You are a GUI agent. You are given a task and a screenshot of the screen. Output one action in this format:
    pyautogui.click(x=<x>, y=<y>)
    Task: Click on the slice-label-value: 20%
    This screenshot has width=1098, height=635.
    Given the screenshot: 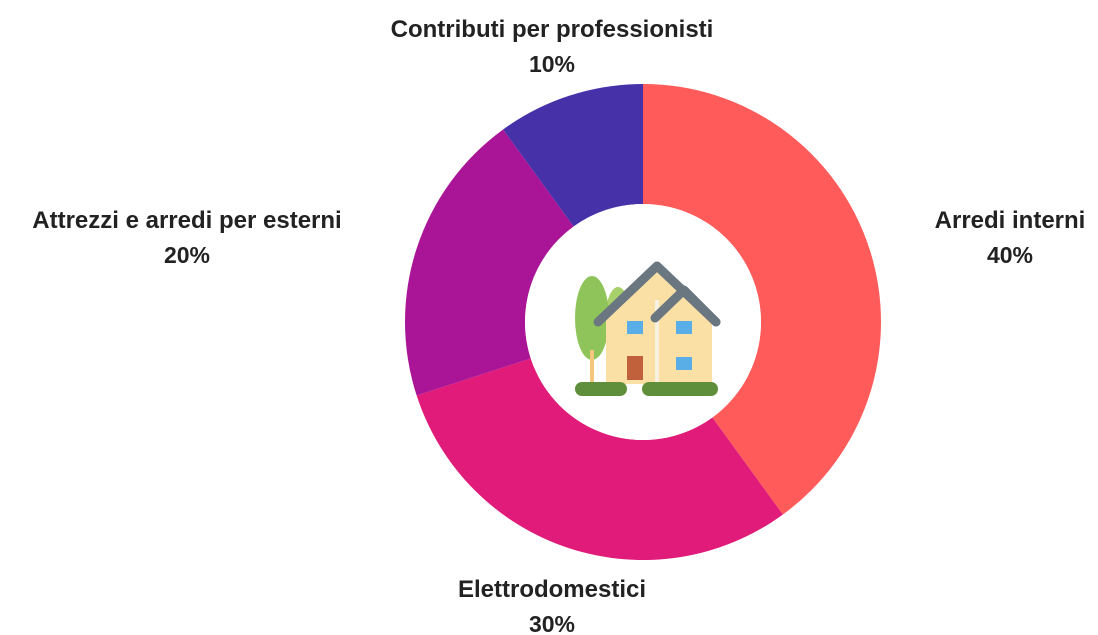 What is the action you would take?
    pyautogui.click(x=187, y=255)
    